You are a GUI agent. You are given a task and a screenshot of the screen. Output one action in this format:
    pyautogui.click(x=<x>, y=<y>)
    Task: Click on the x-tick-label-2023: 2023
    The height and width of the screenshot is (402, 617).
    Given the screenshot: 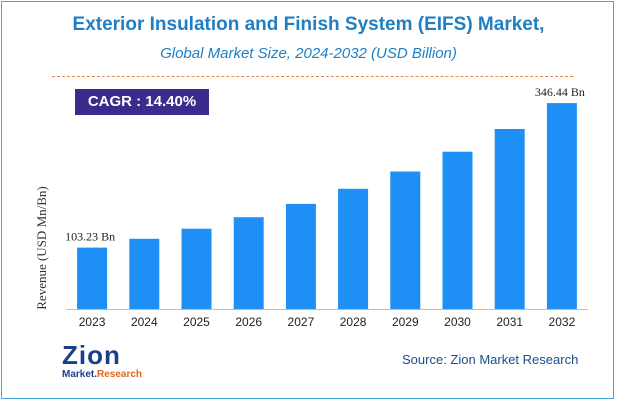 What is the action you would take?
    pyautogui.click(x=92, y=322)
    